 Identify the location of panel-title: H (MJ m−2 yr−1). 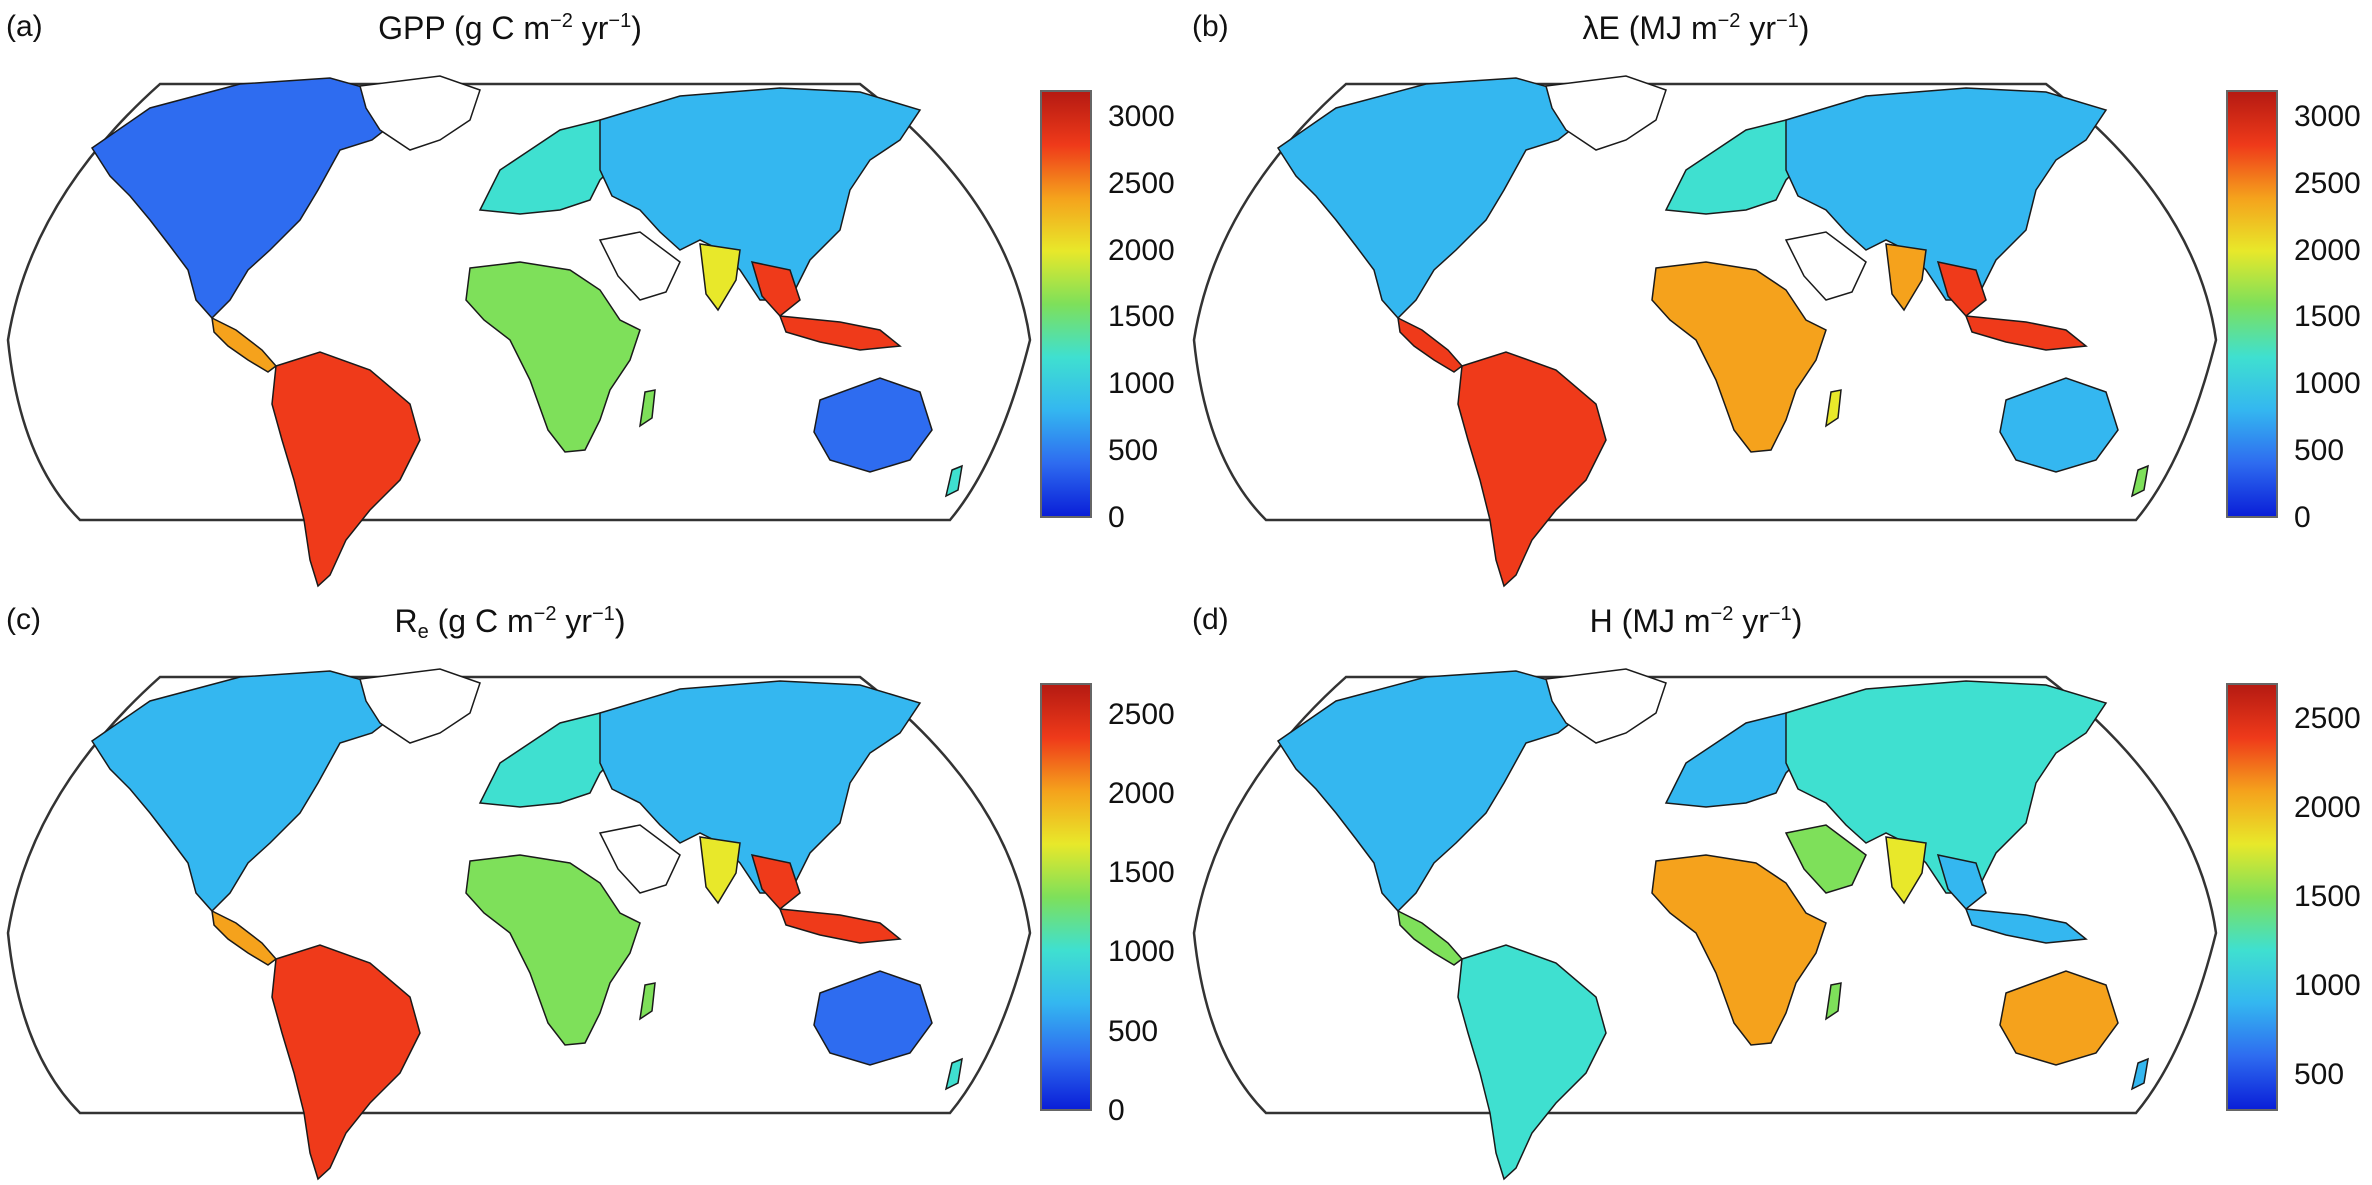
(1696, 621).